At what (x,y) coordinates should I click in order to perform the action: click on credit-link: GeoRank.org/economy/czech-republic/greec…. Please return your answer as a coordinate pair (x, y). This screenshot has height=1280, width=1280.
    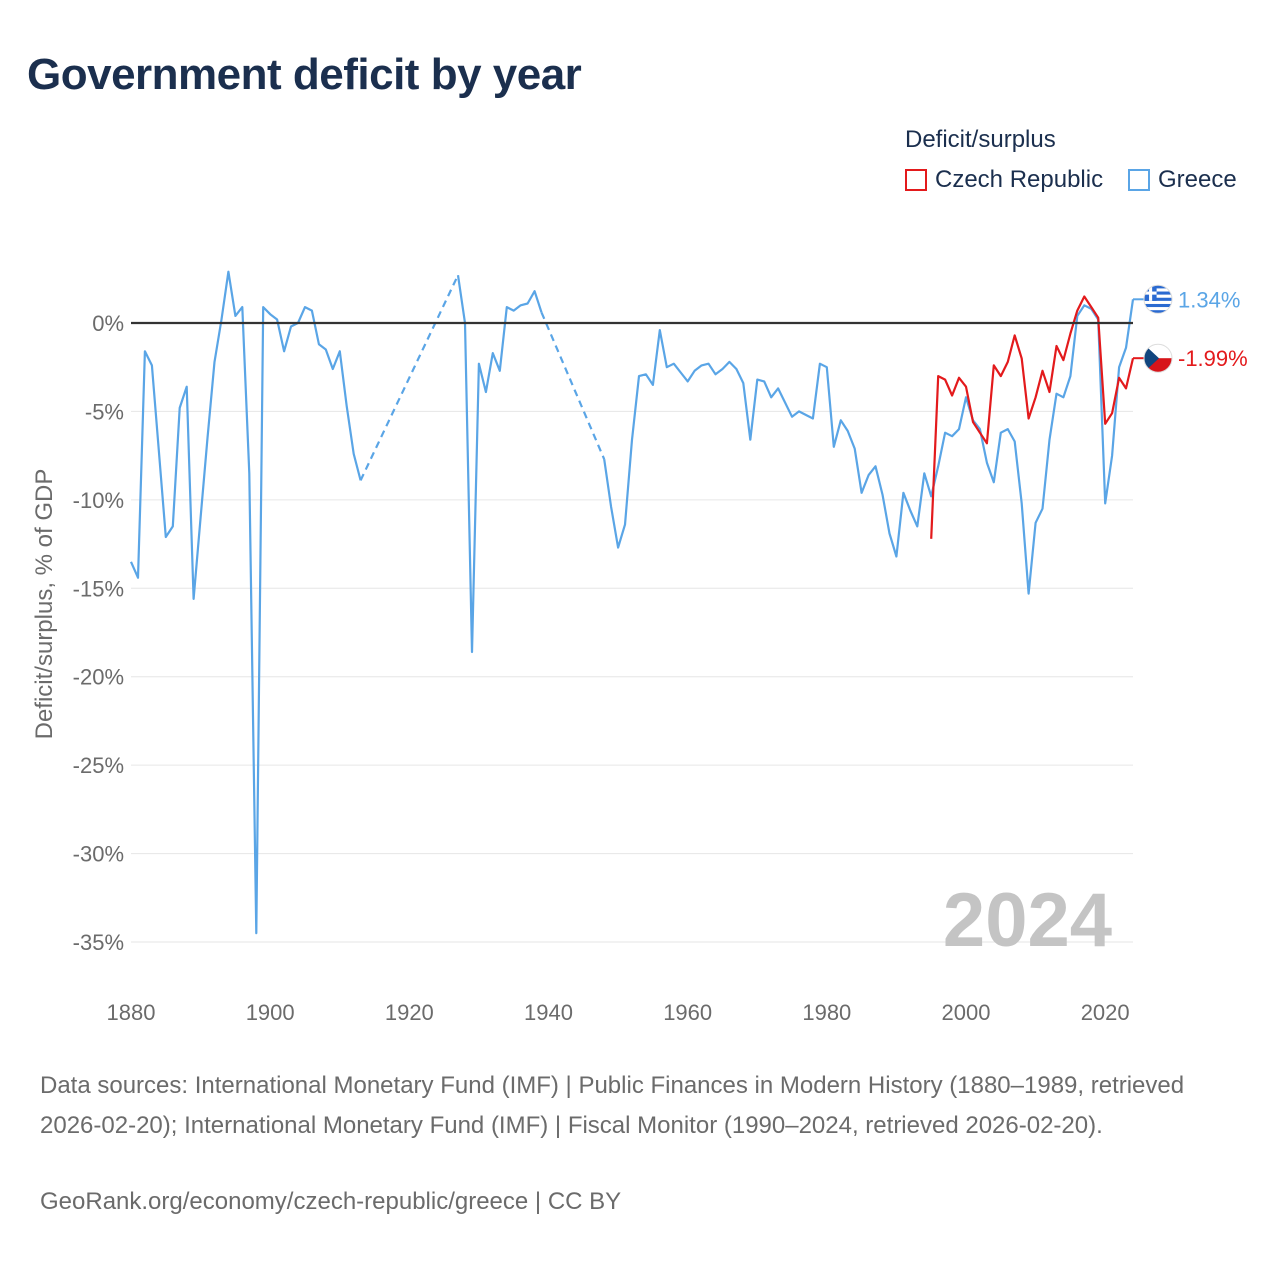
    Looking at the image, I should click on (331, 1201).